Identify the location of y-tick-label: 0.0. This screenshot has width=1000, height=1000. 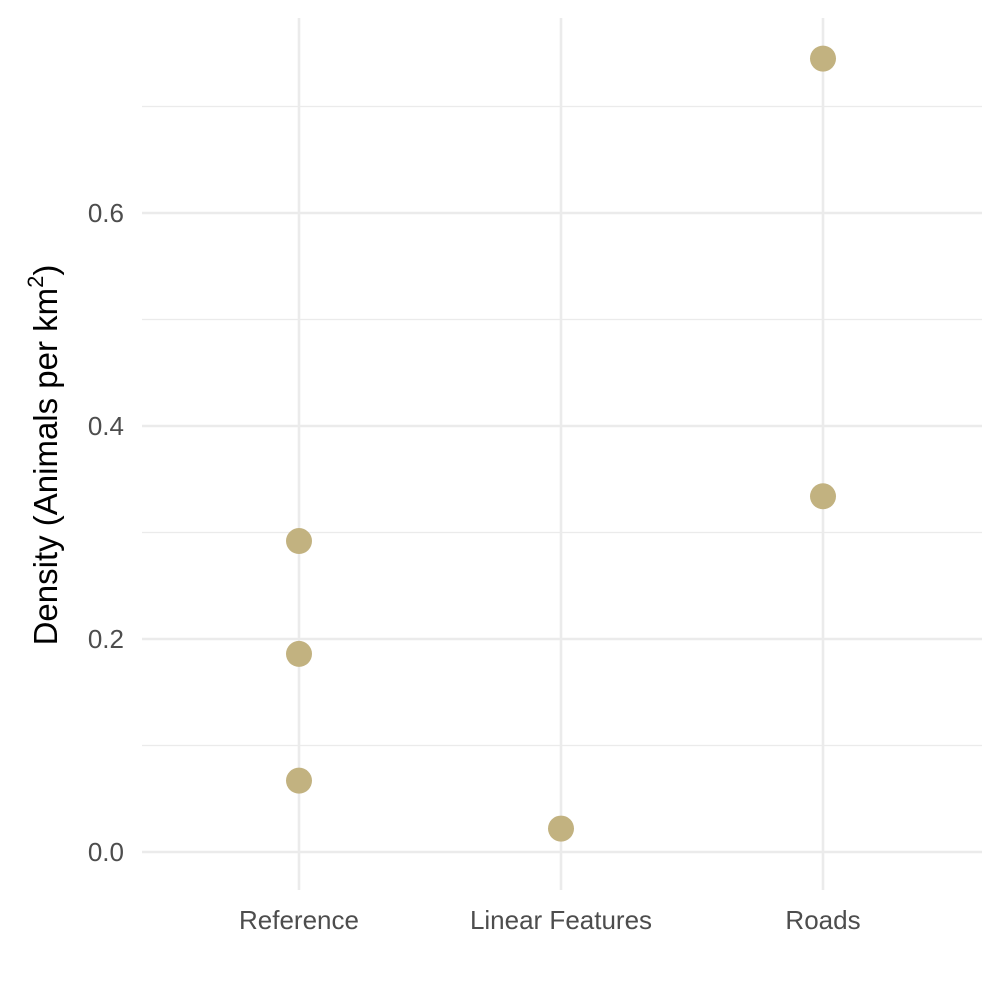
(106, 852).